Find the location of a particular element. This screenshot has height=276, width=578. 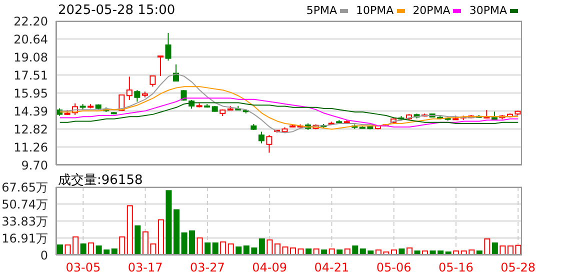

legend-label: 5PMA is located at coordinates (322, 10).